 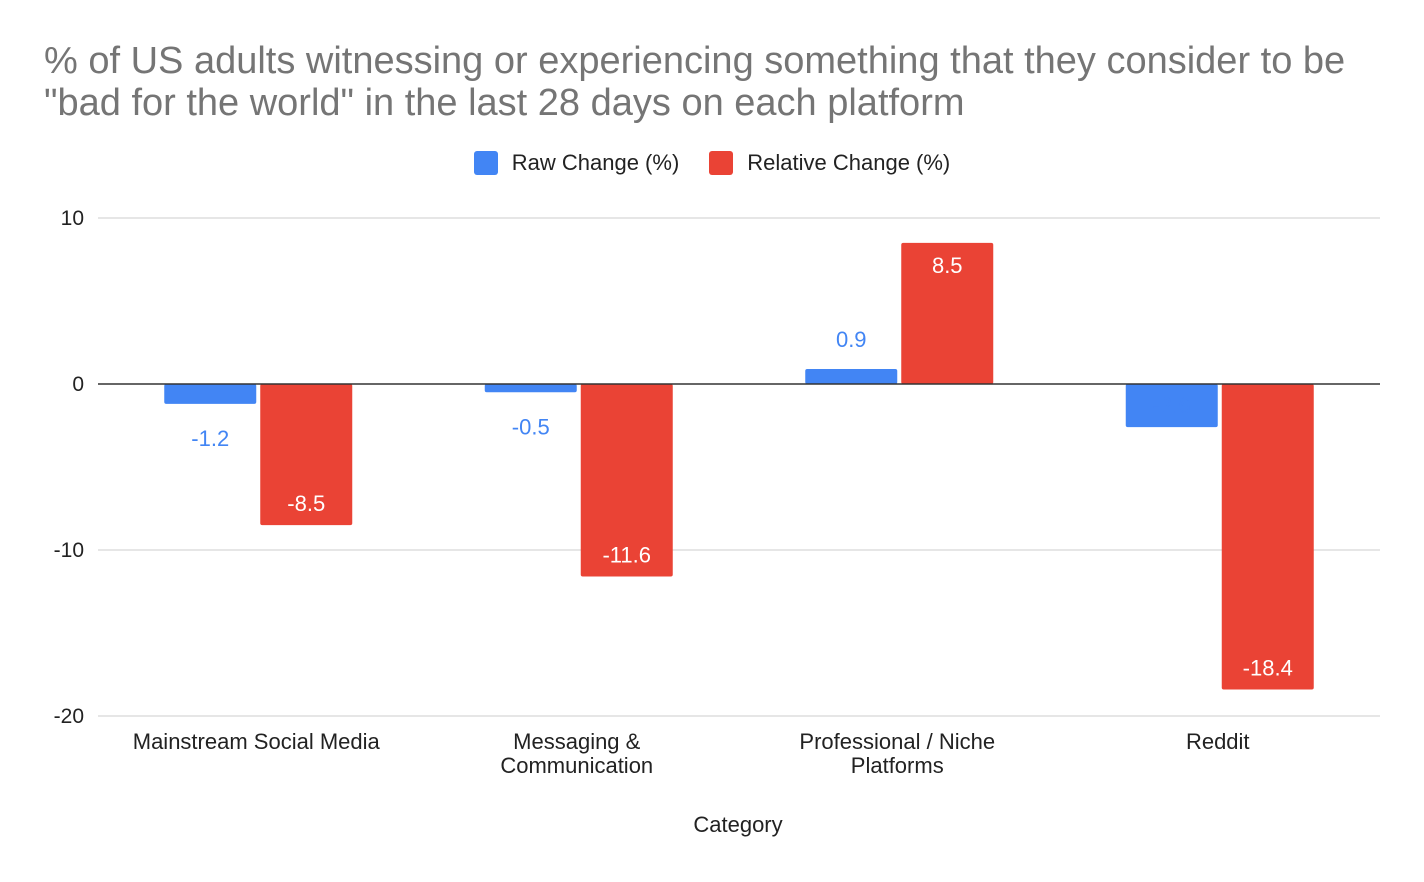 I want to click on bar-series1-cat3, so click(x=1267, y=537).